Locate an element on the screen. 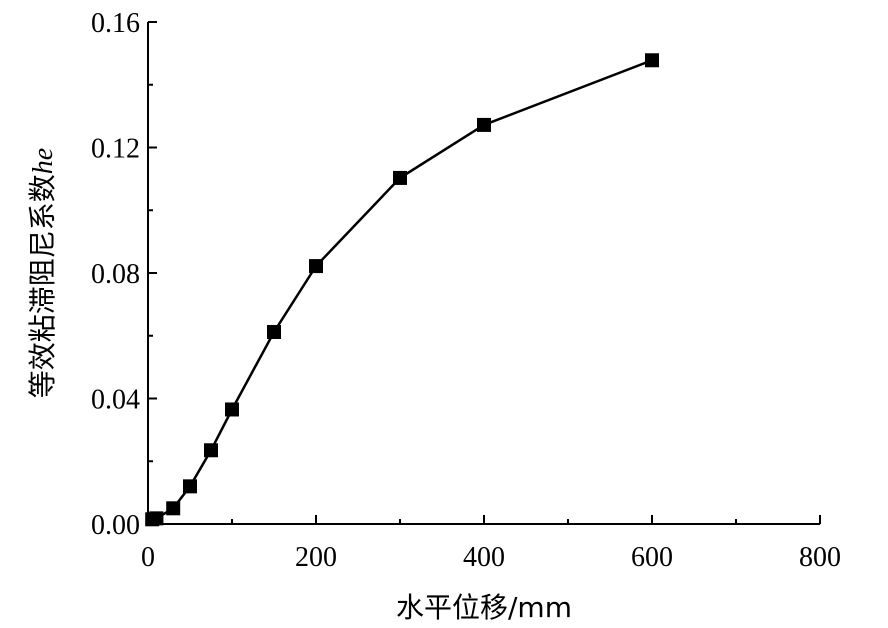  y-tick-label: 0.00 is located at coordinates (115, 525).